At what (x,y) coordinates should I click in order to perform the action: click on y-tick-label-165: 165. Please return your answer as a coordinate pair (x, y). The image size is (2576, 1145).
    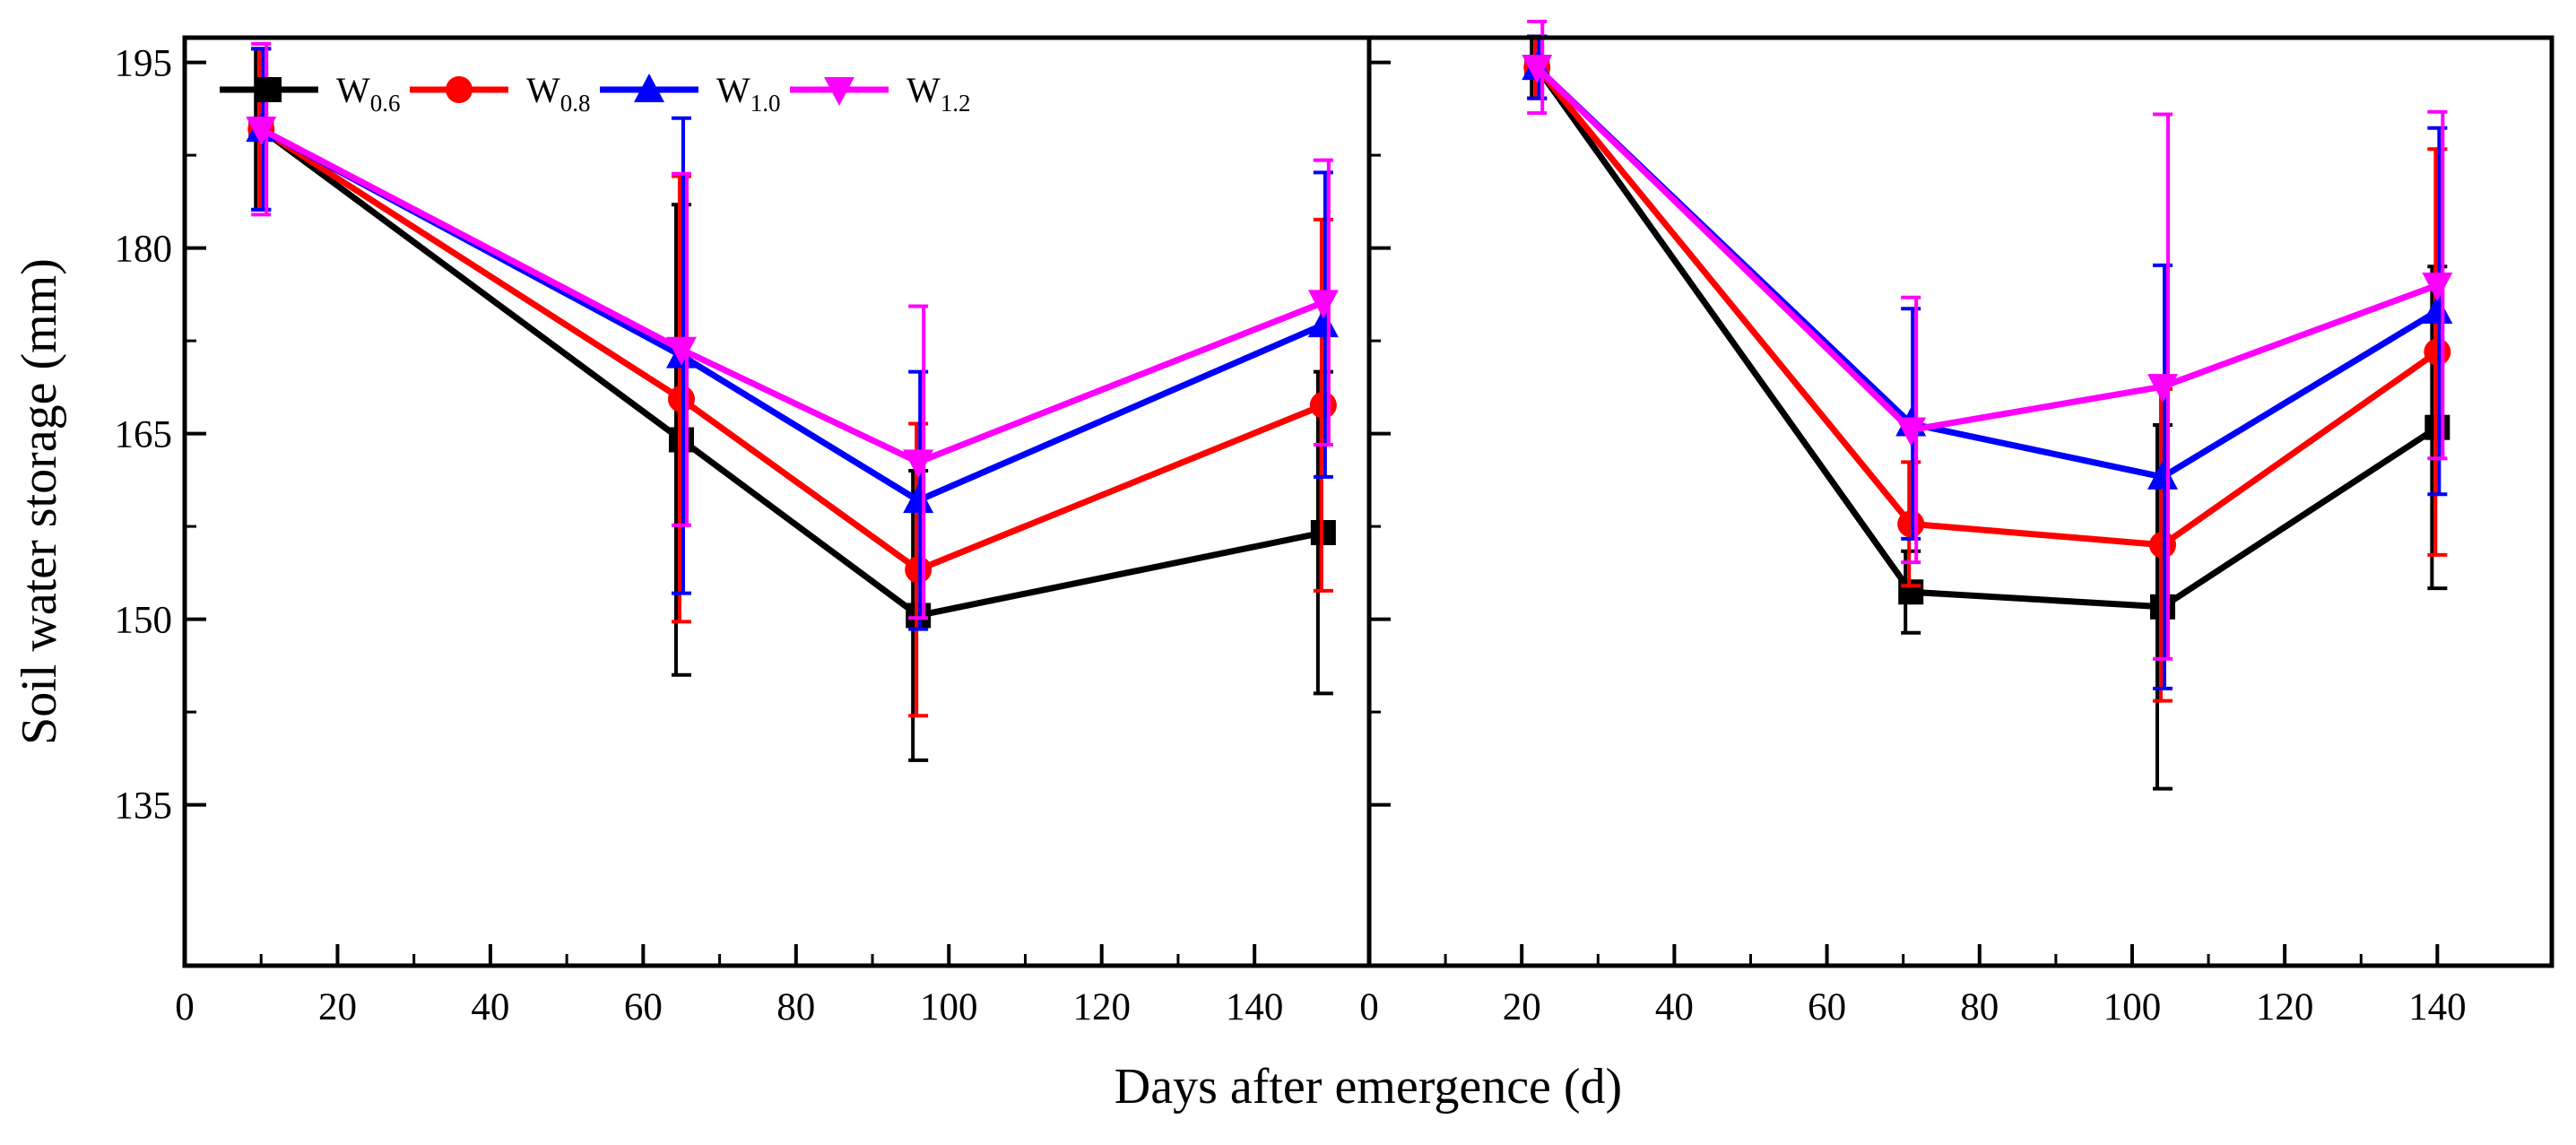
    Looking at the image, I should click on (144, 435).